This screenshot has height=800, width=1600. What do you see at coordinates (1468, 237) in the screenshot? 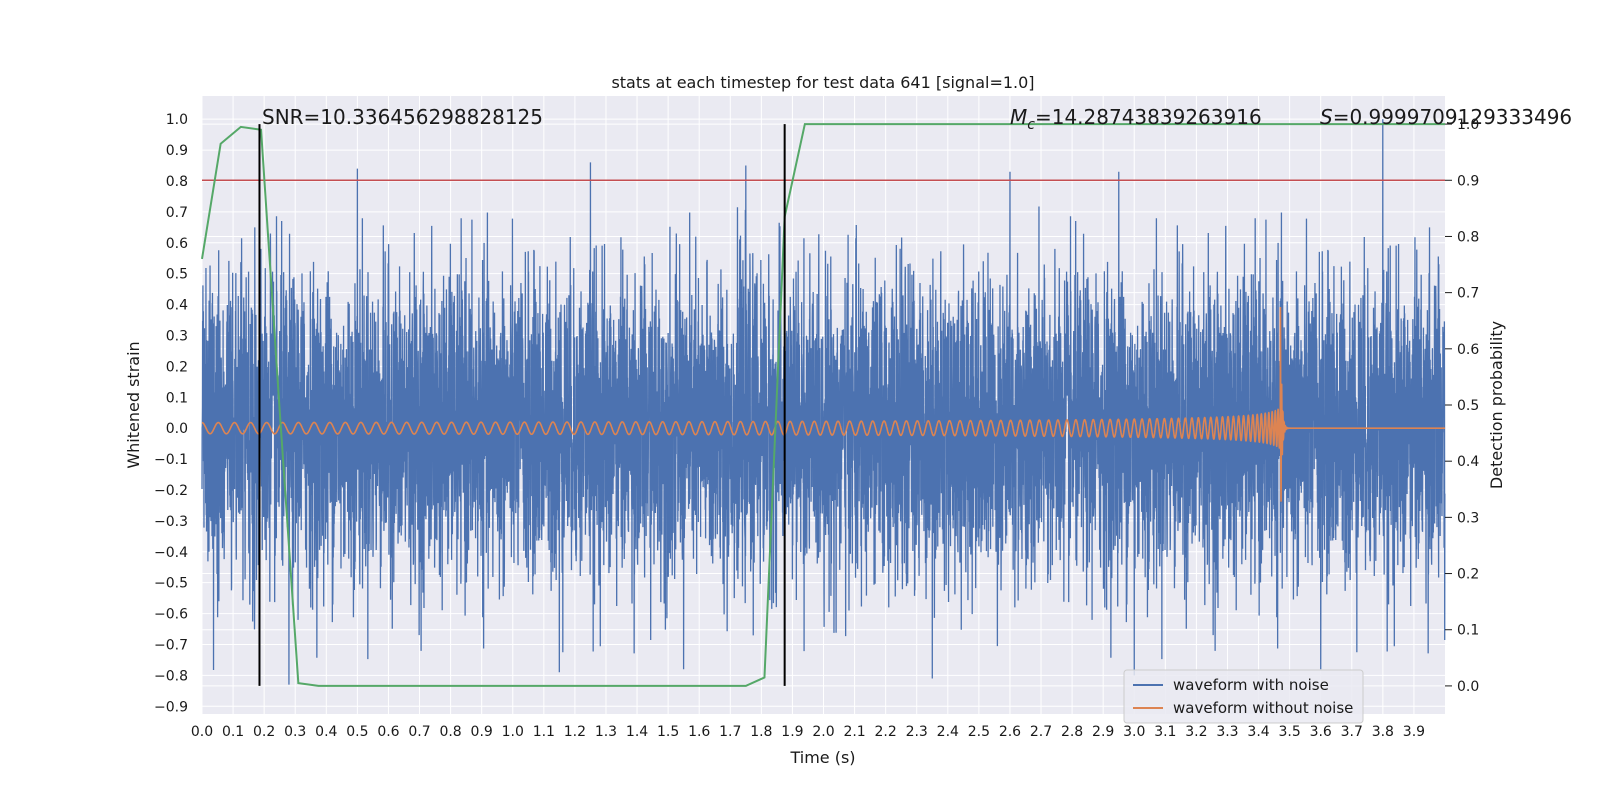
I see `y2-tick-label: 0.8` at bounding box center [1468, 237].